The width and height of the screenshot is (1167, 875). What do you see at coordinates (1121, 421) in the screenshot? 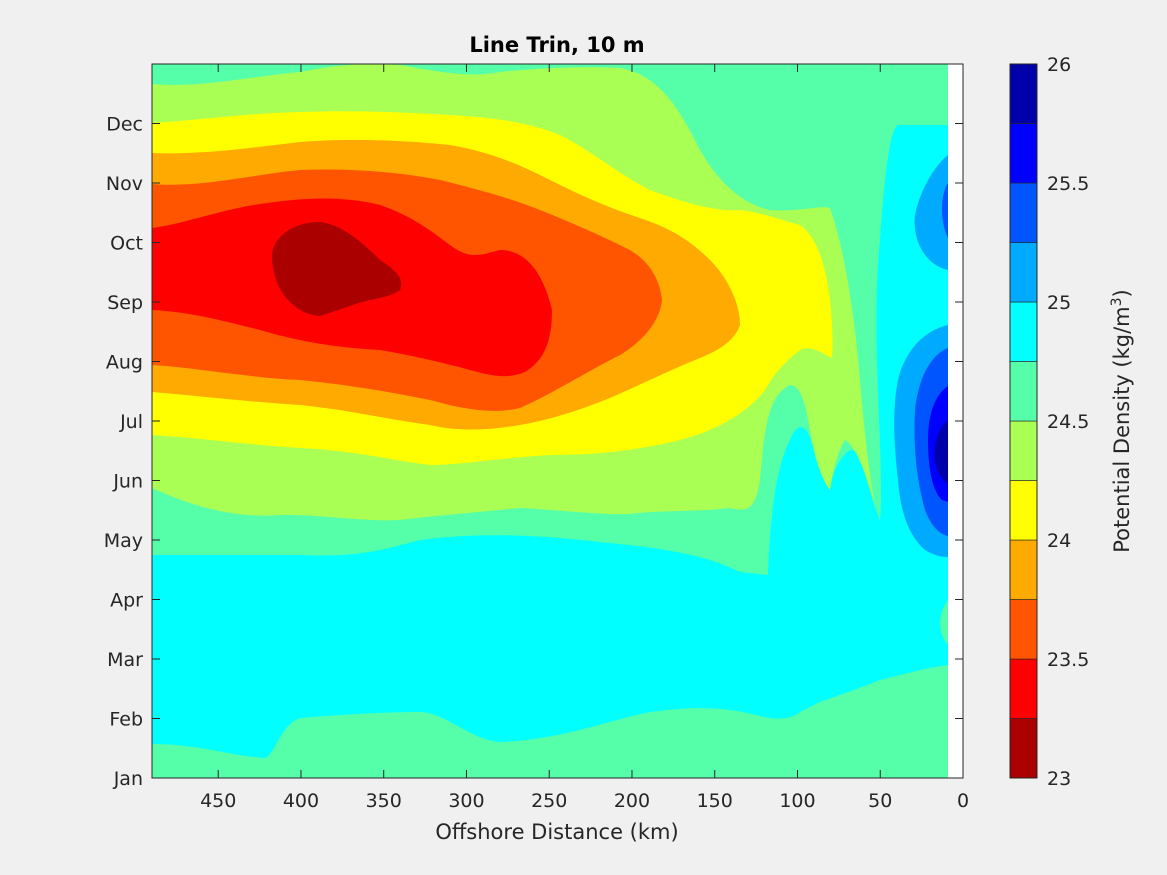
I see `colorbar-label: Potential Density (kg/m3)` at bounding box center [1121, 421].